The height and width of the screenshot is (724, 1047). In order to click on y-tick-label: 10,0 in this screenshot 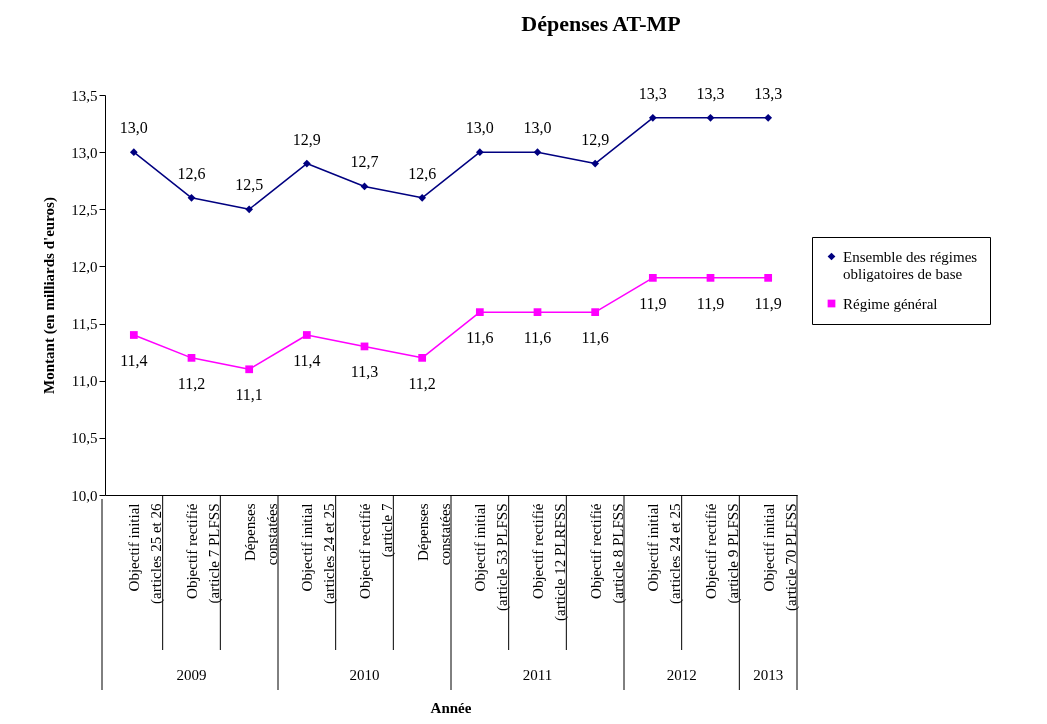, I will do `click(84, 495)`.